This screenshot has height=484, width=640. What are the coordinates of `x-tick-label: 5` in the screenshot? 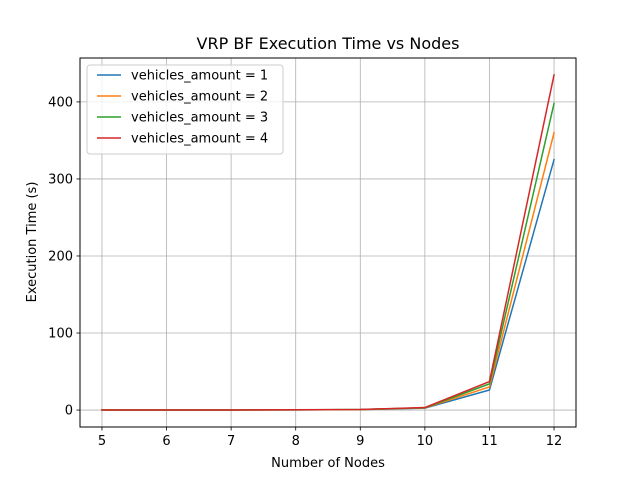 It's located at (102, 441).